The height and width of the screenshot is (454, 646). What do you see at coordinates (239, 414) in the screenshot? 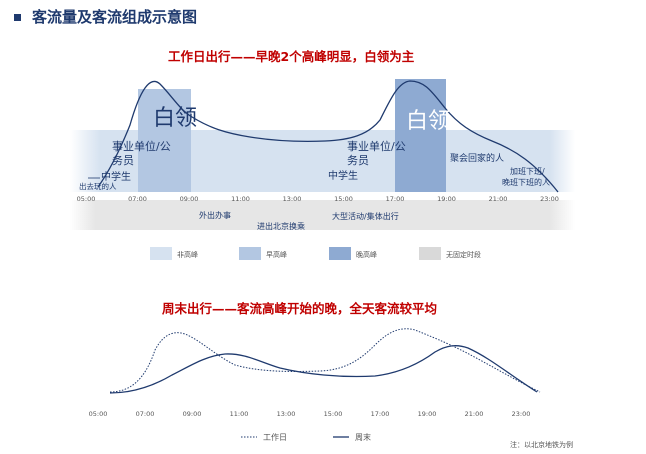
I see `weekend-tick-label: 11:00` at bounding box center [239, 414].